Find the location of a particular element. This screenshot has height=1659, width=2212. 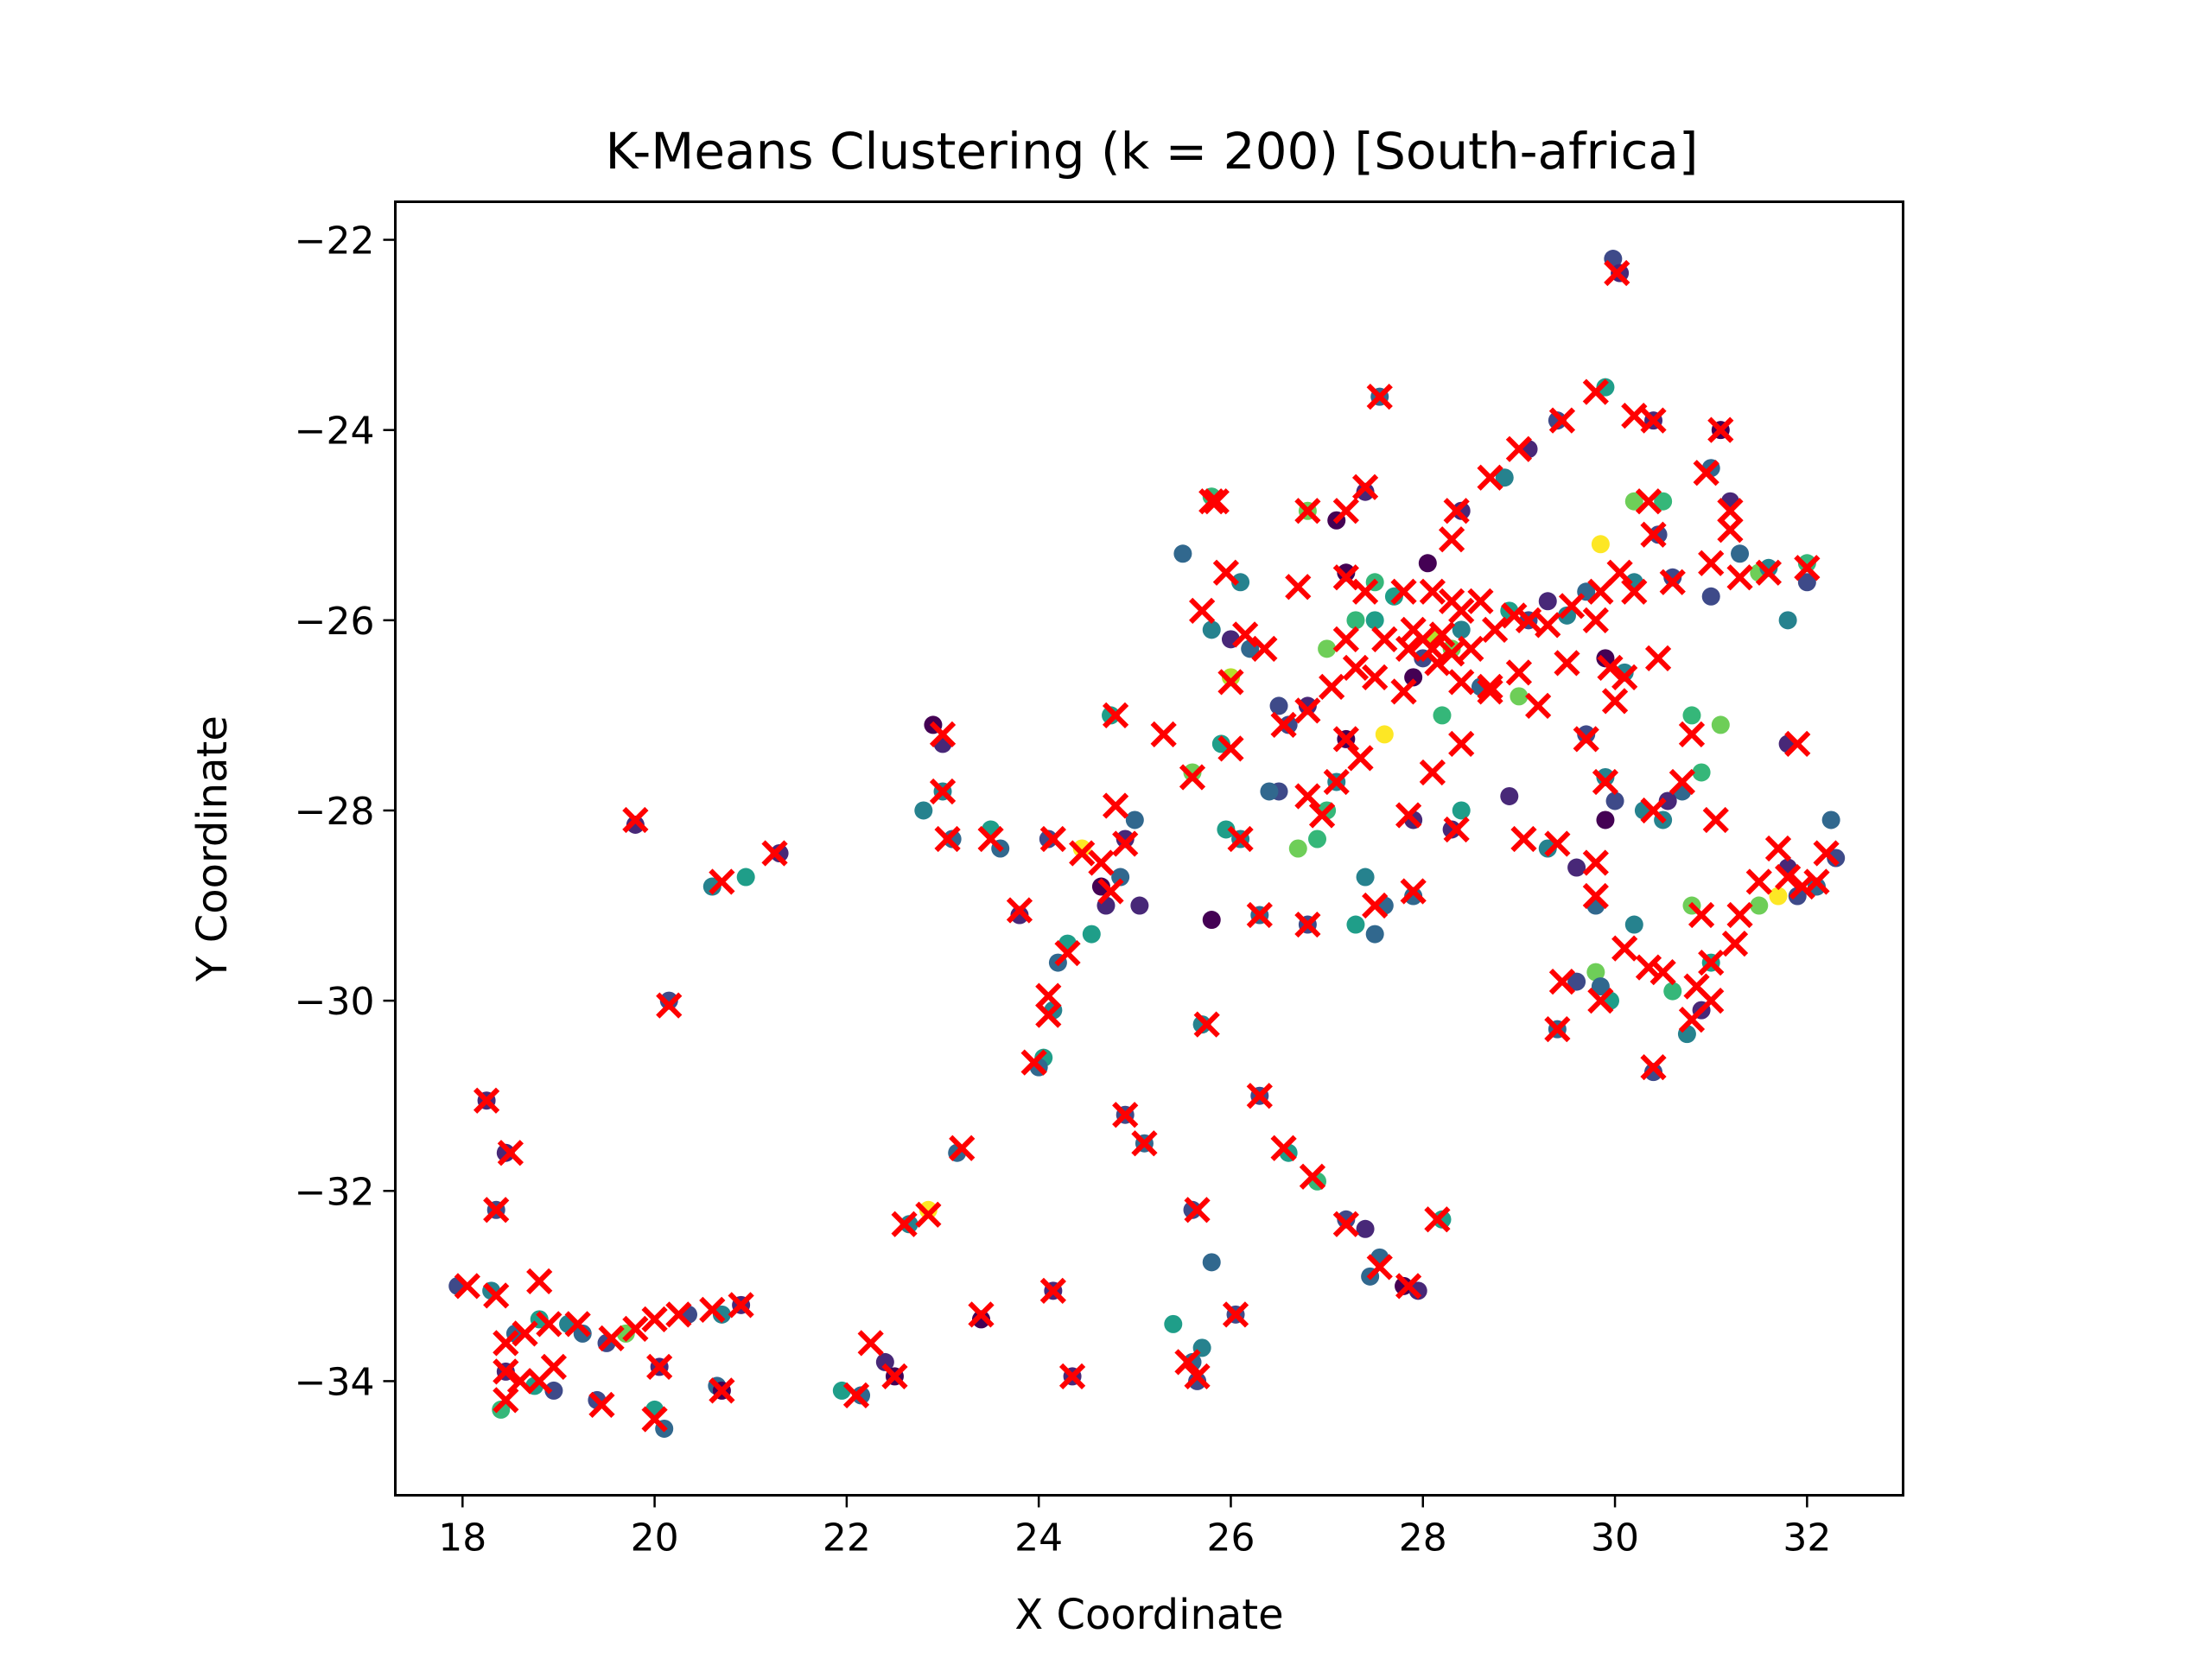

x-tick-label: 20 is located at coordinates (655, 1538).